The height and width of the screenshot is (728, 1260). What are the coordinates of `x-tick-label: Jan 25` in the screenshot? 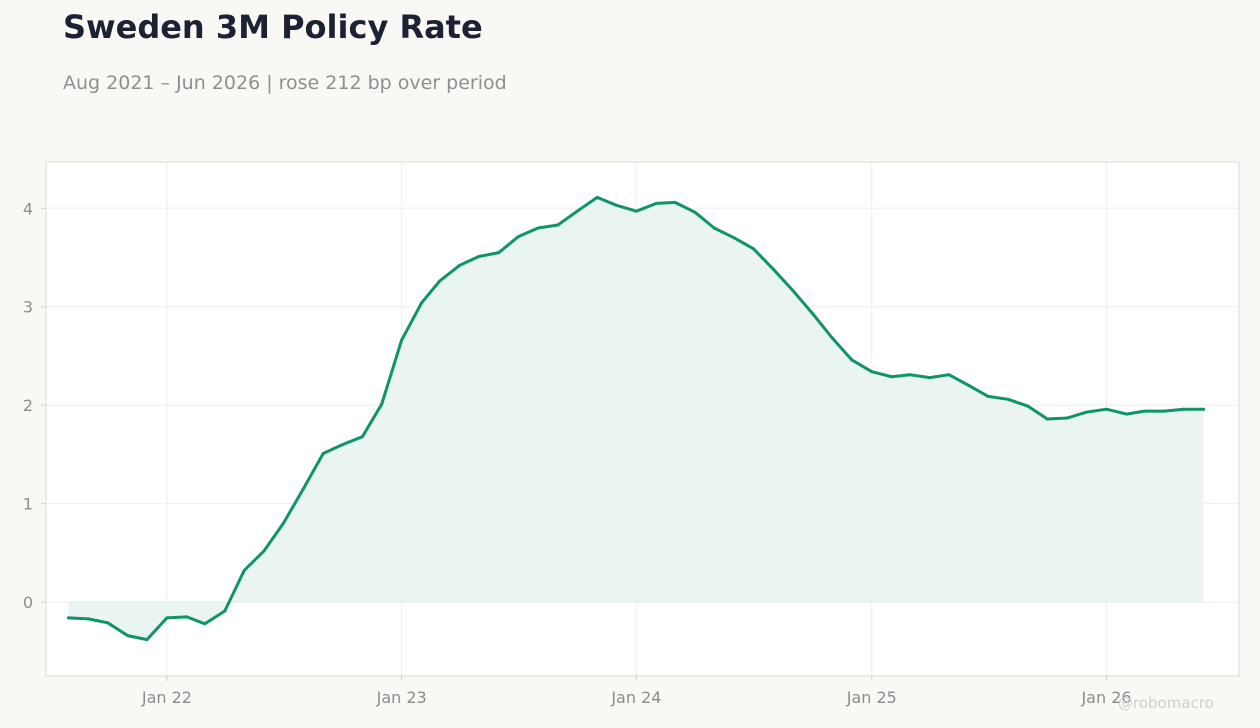 It's located at (871, 697).